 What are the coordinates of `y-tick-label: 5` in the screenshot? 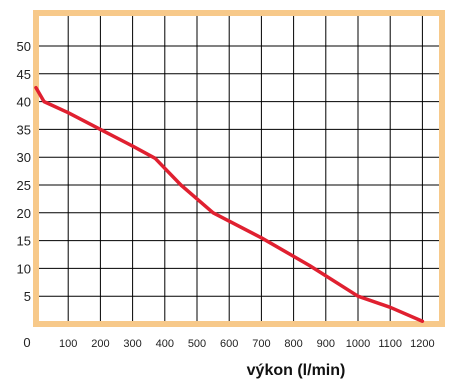 It's located at (27, 296).